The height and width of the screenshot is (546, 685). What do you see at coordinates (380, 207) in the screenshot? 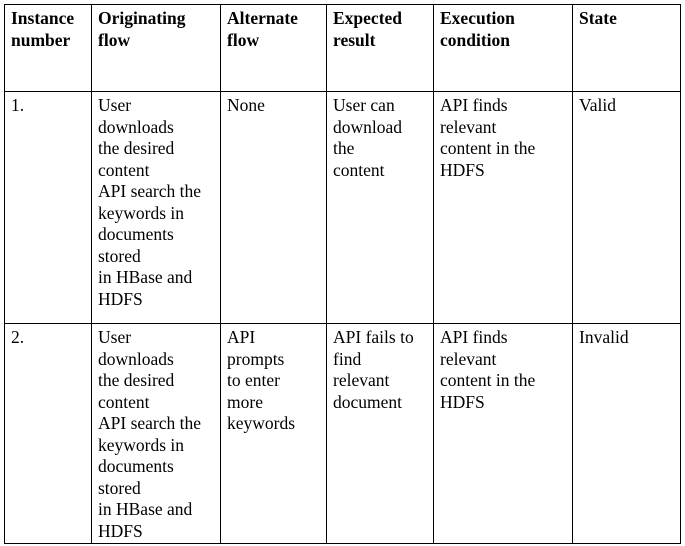
I see `cell-expected-result: User can download the content` at bounding box center [380, 207].